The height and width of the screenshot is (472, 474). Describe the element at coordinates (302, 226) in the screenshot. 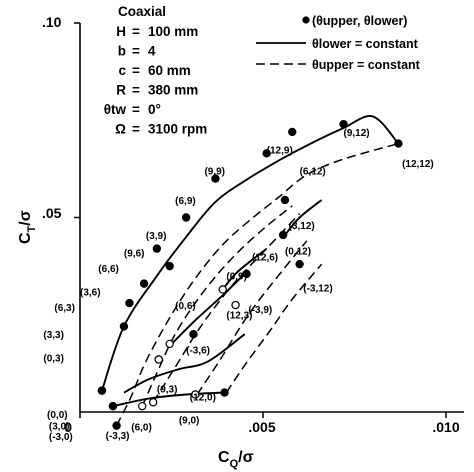

I see `data-point-label: (3,12)` at that location.